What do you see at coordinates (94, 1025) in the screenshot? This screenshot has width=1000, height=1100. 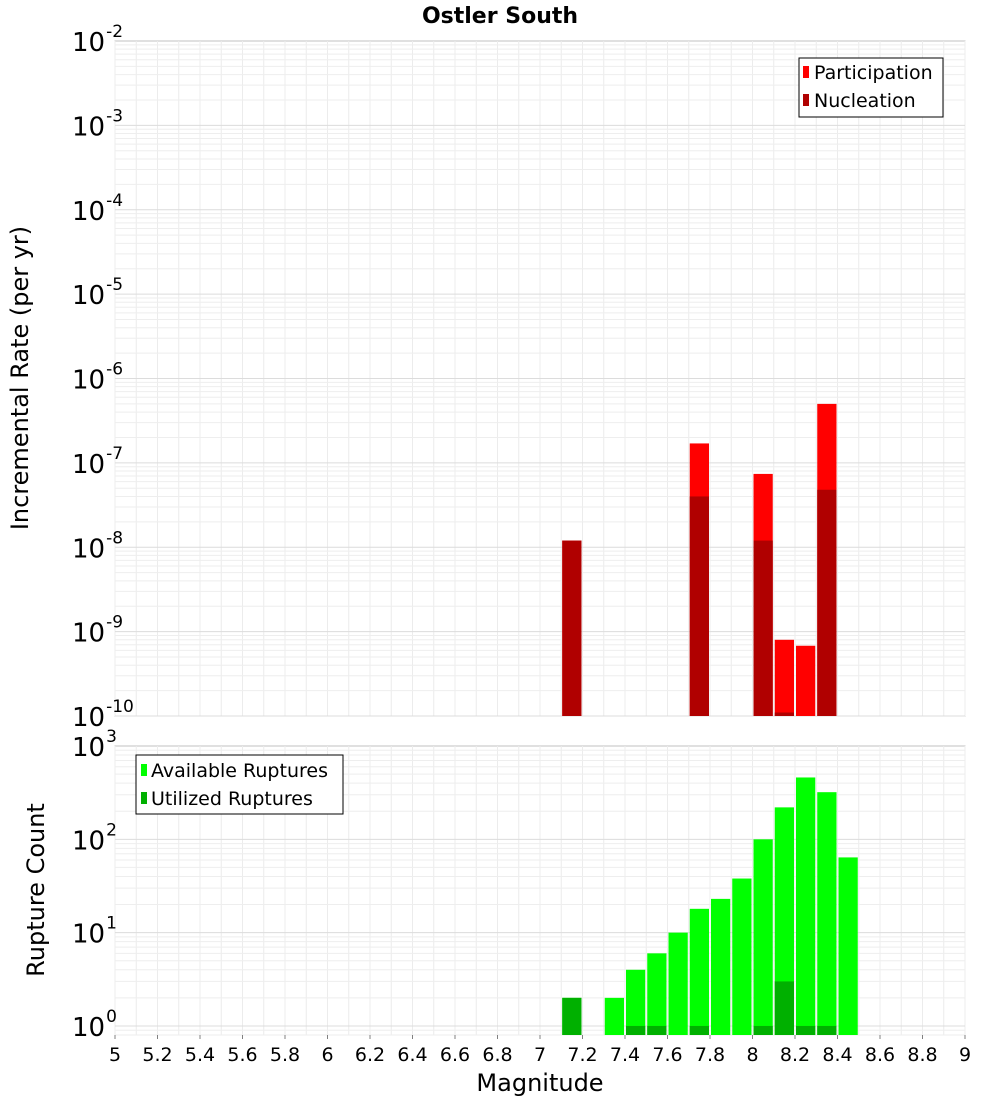 I see `y-tick-label: 10⁰` at bounding box center [94, 1025].